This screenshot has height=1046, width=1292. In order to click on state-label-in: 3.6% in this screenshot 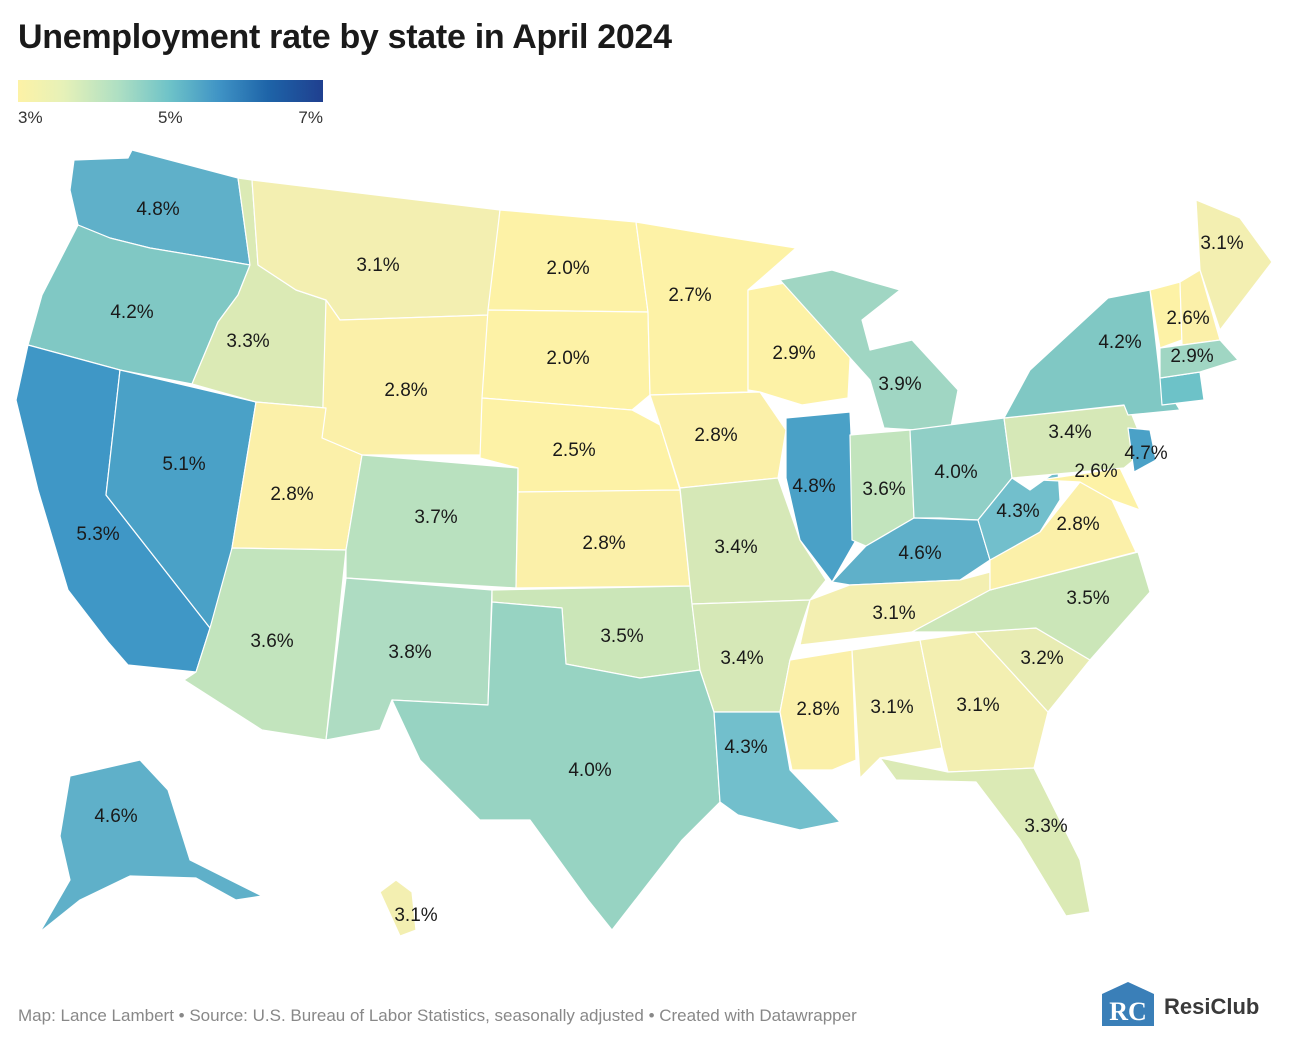, I will do `click(883, 489)`.